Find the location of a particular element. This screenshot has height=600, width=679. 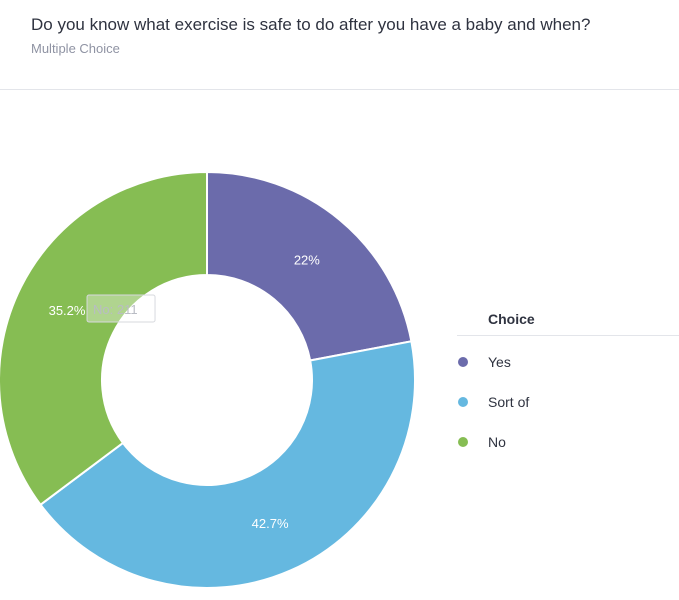

legend-item-yes: Yes is located at coordinates (568, 362).